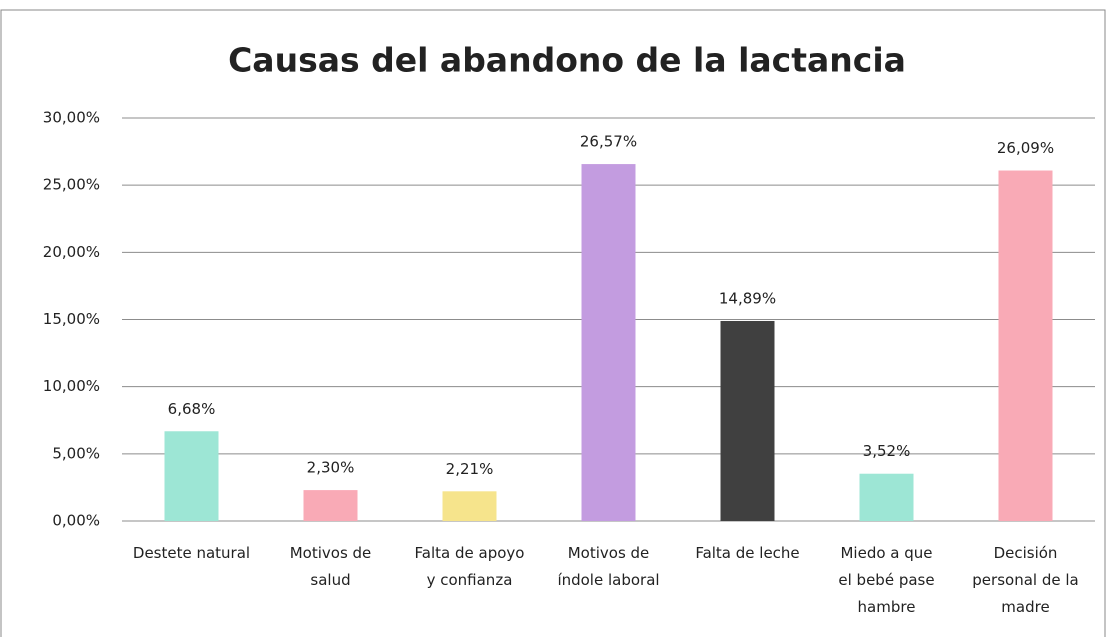  What do you see at coordinates (71, 118) in the screenshot?
I see `y-tick-label: 30,00%` at bounding box center [71, 118].